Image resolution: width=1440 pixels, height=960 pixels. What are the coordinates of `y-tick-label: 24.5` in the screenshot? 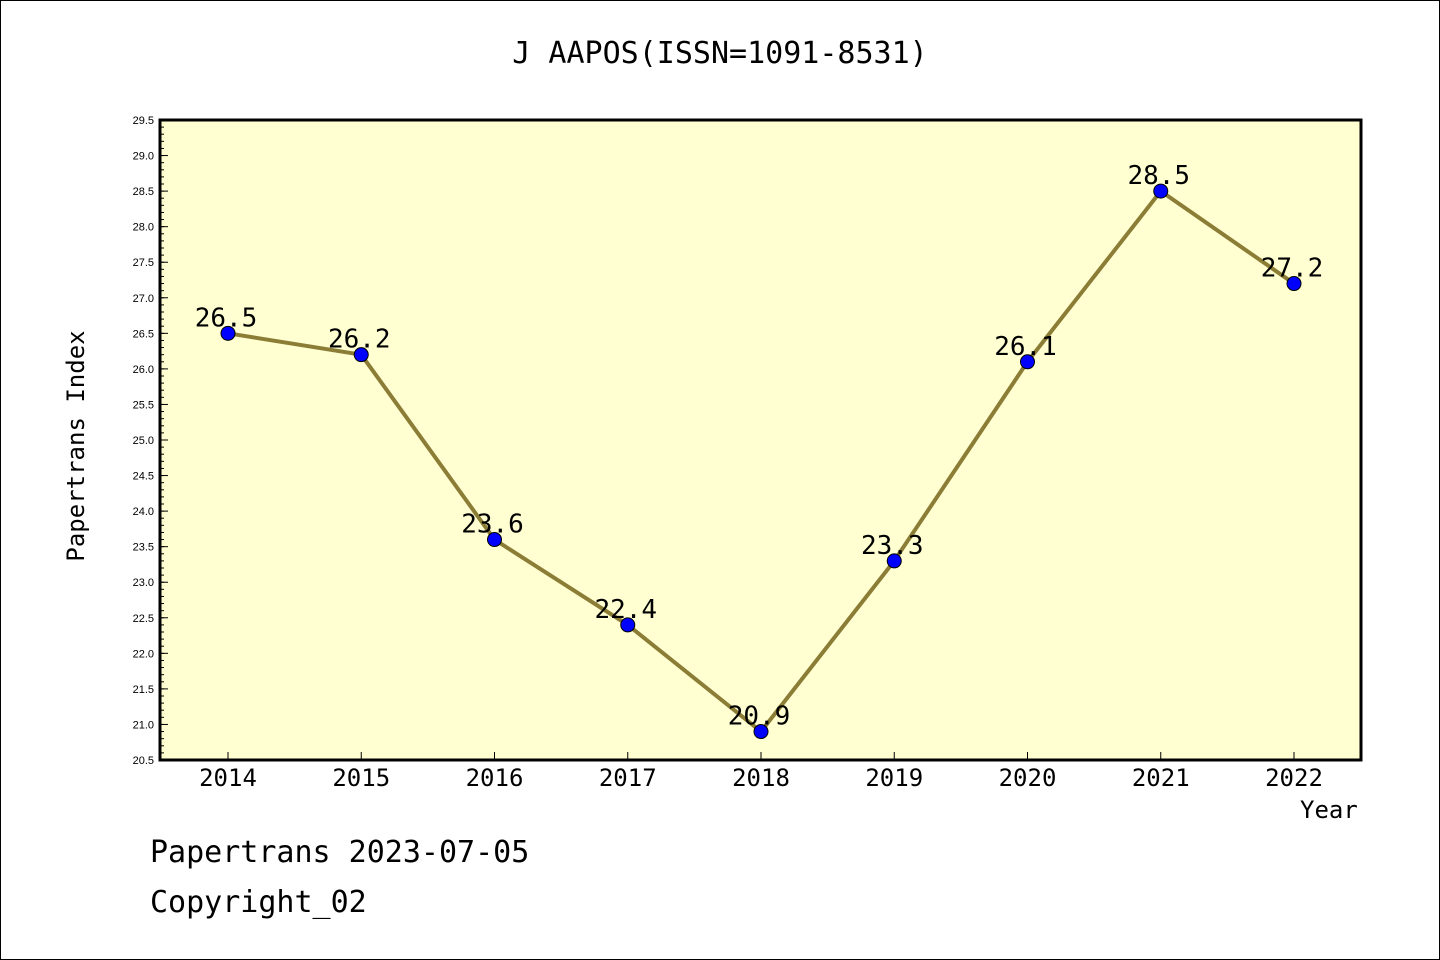 It's located at (143, 477).